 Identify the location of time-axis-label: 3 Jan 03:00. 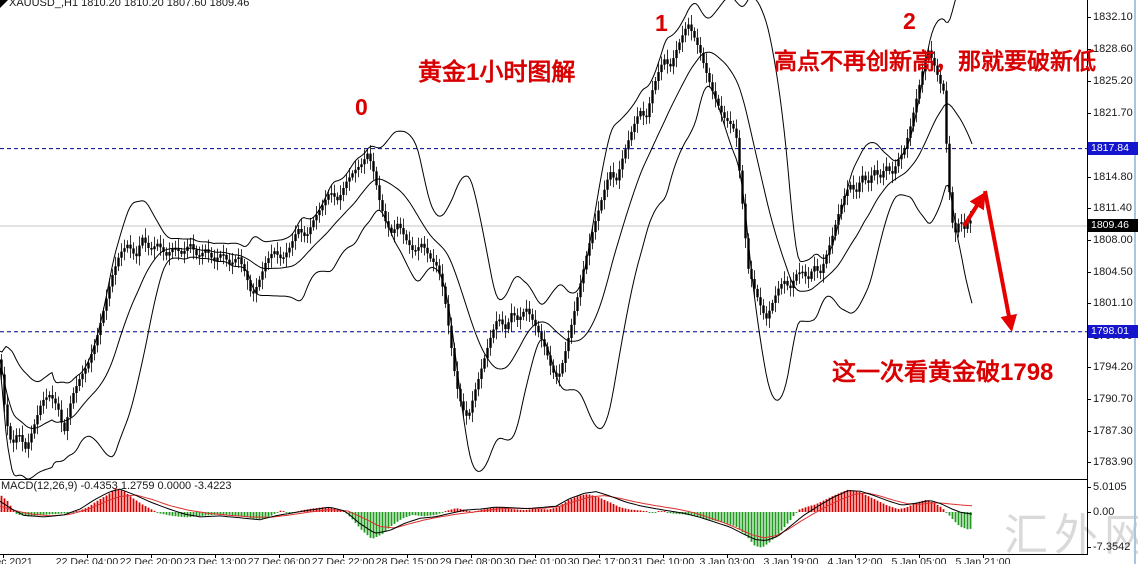
(727, 560).